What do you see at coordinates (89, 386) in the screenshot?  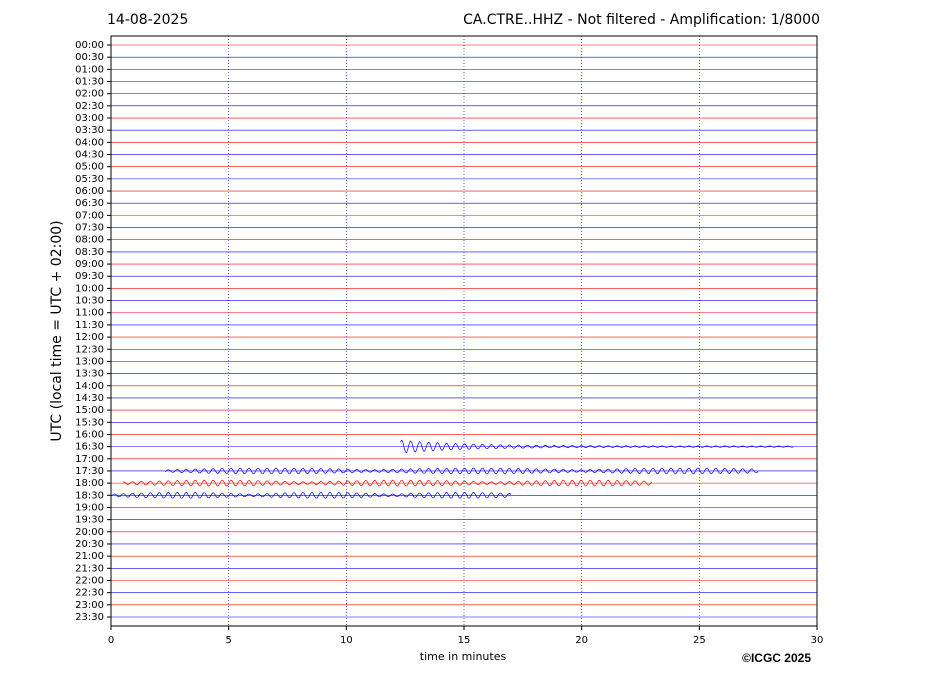 I see `y-tick-label: 14:00` at bounding box center [89, 386].